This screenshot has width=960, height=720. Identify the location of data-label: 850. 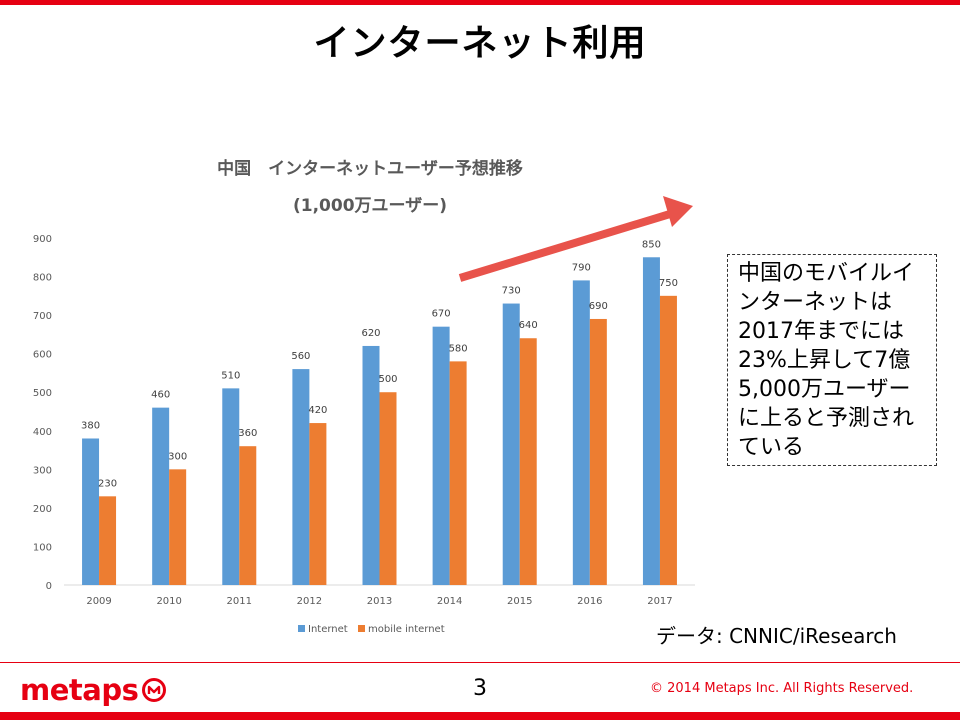
(651, 244).